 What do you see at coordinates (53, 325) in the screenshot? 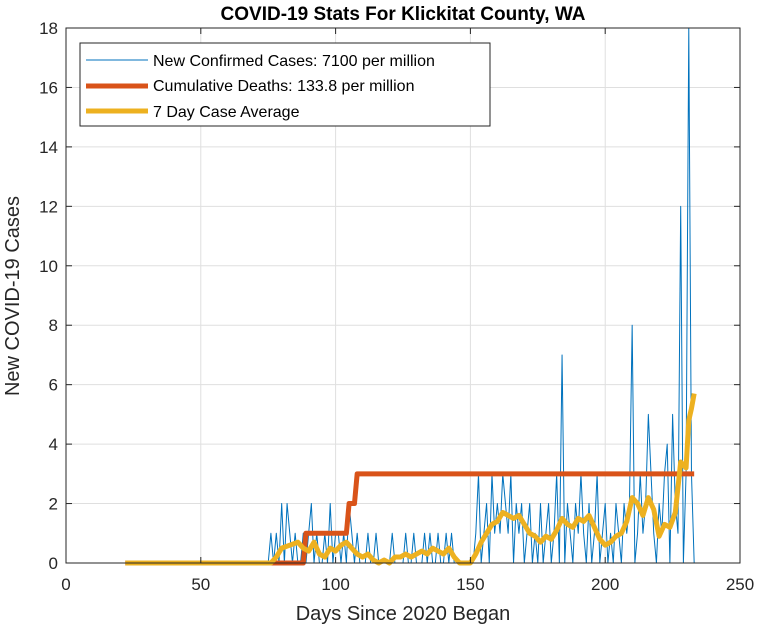
I see `y-tick-label: 8` at bounding box center [53, 325].